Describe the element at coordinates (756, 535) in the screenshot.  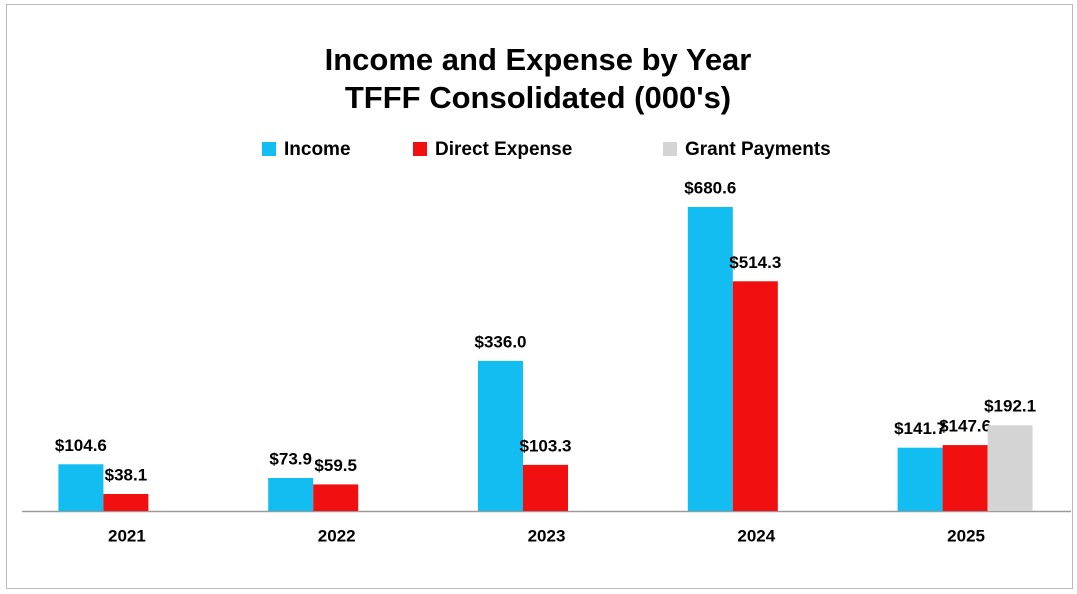
I see `x-tick-label: 2024` at that location.